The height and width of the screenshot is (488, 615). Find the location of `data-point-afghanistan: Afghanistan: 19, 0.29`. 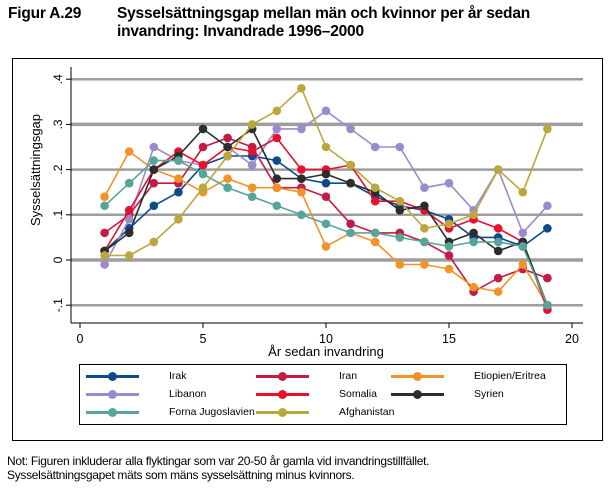

data-point-afghanistan: Afghanistan: 19, 0.29 is located at coordinates (547, 129).